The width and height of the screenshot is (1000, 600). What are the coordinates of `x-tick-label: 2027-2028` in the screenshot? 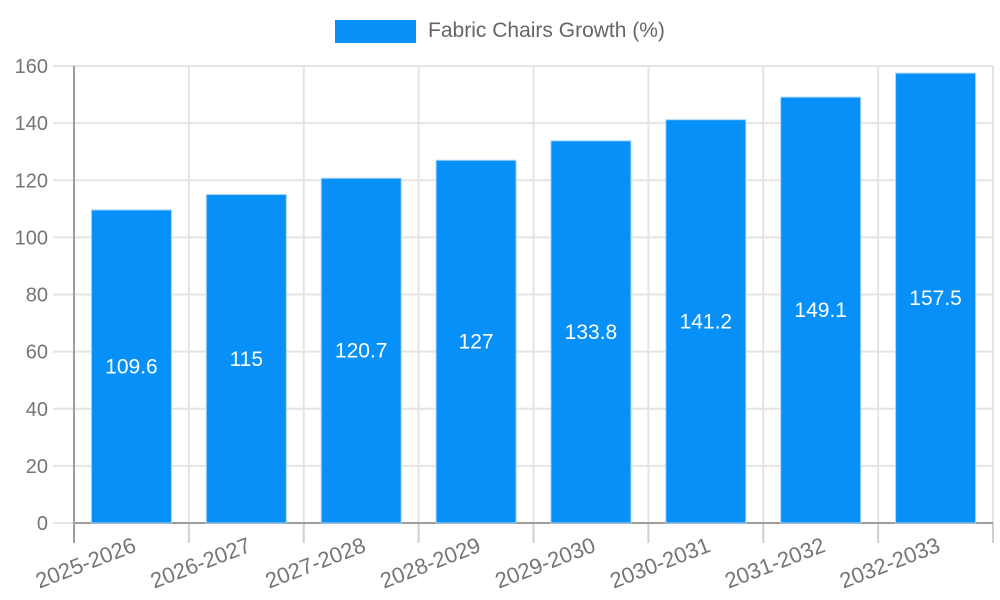 It's located at (315, 562).